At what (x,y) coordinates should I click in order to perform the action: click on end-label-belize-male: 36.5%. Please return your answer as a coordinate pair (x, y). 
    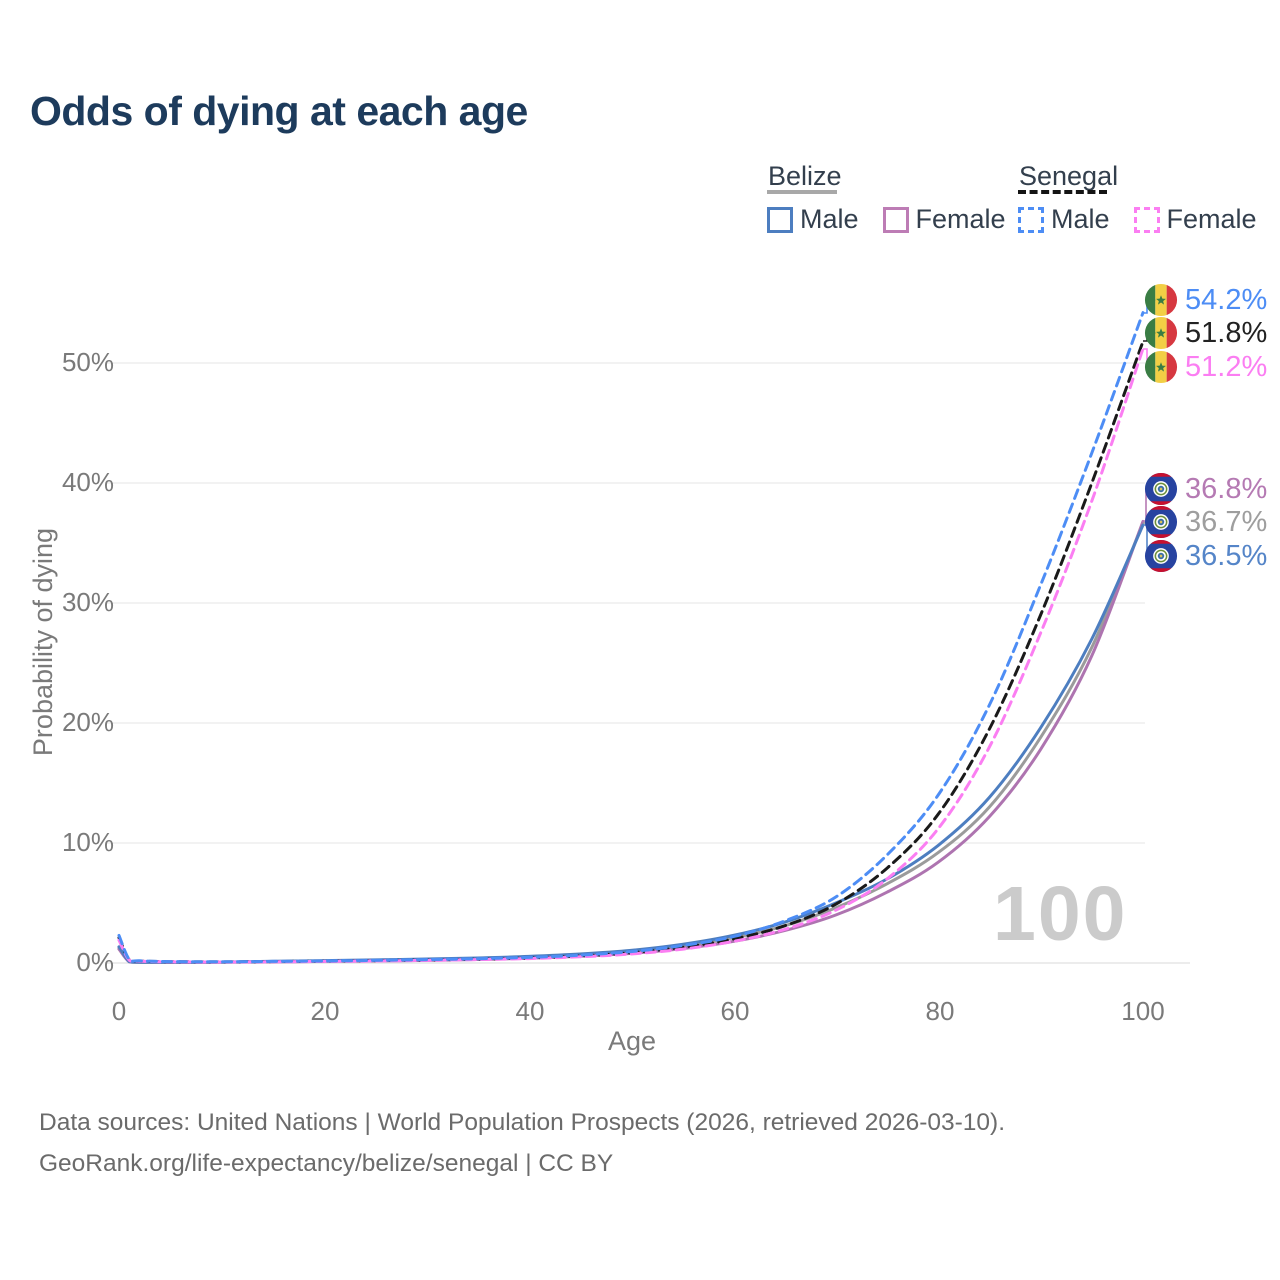
    Looking at the image, I should click on (1205, 556).